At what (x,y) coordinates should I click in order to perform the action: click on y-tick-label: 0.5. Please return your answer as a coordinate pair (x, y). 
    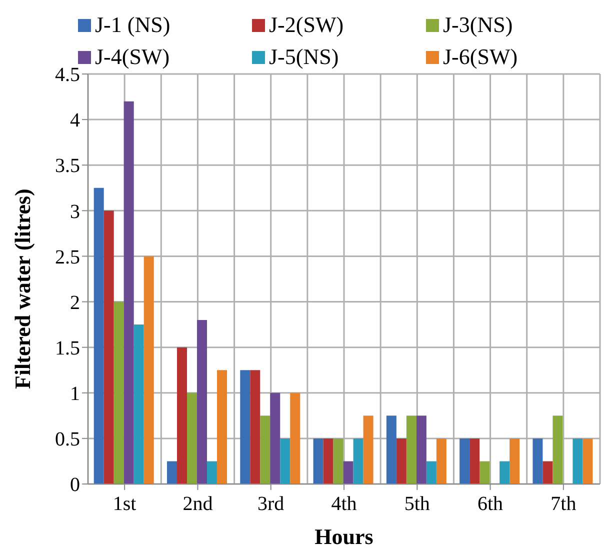
    Looking at the image, I should click on (67, 439).